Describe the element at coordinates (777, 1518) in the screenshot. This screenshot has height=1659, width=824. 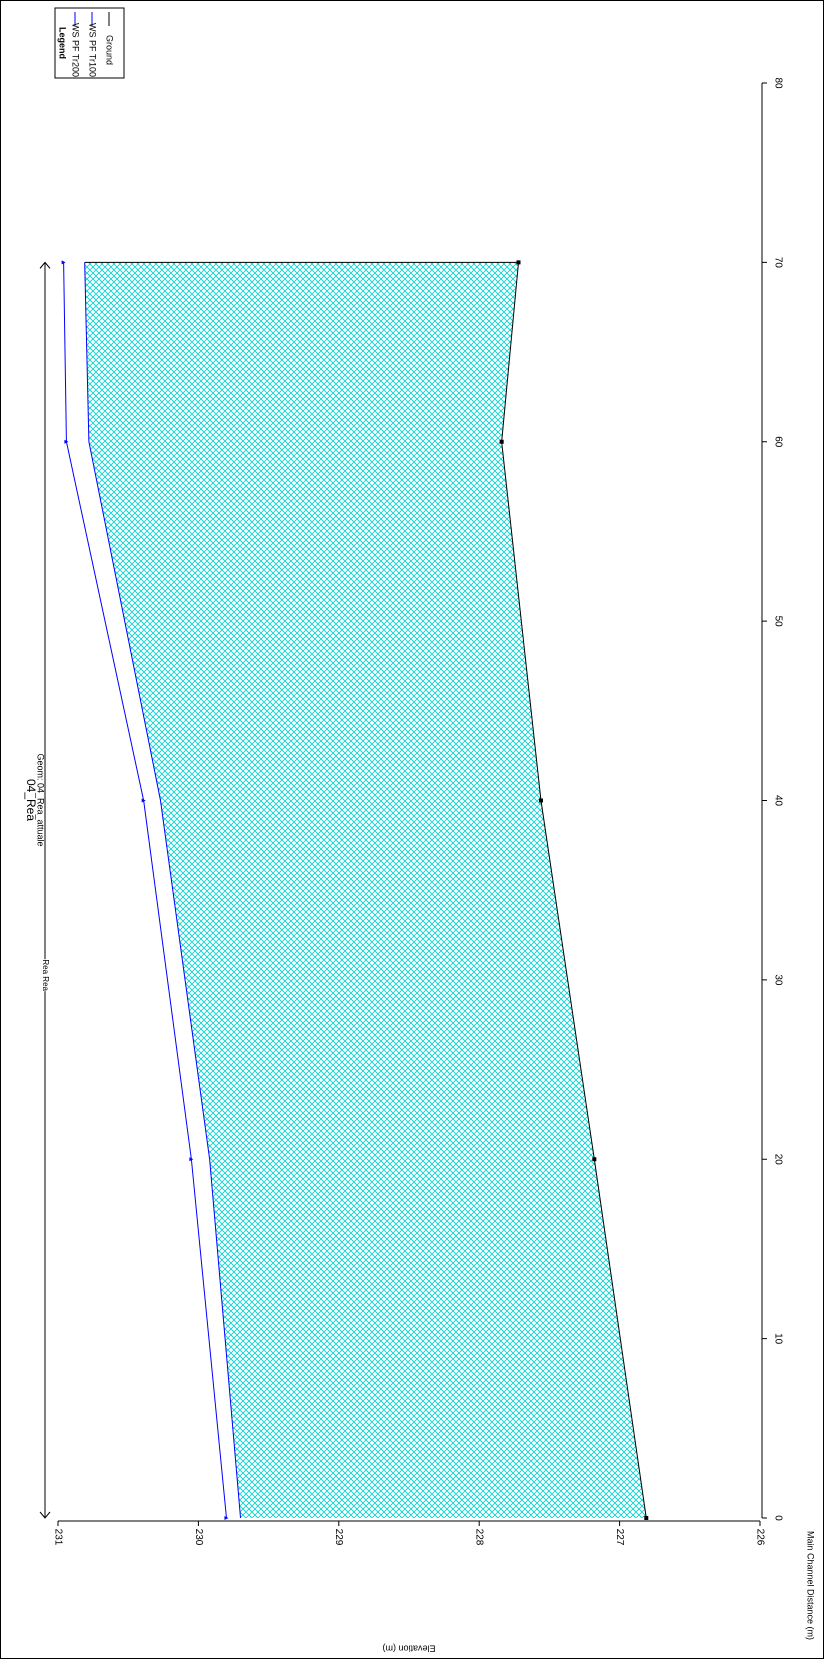
I see `x-tick-label: 0` at that location.